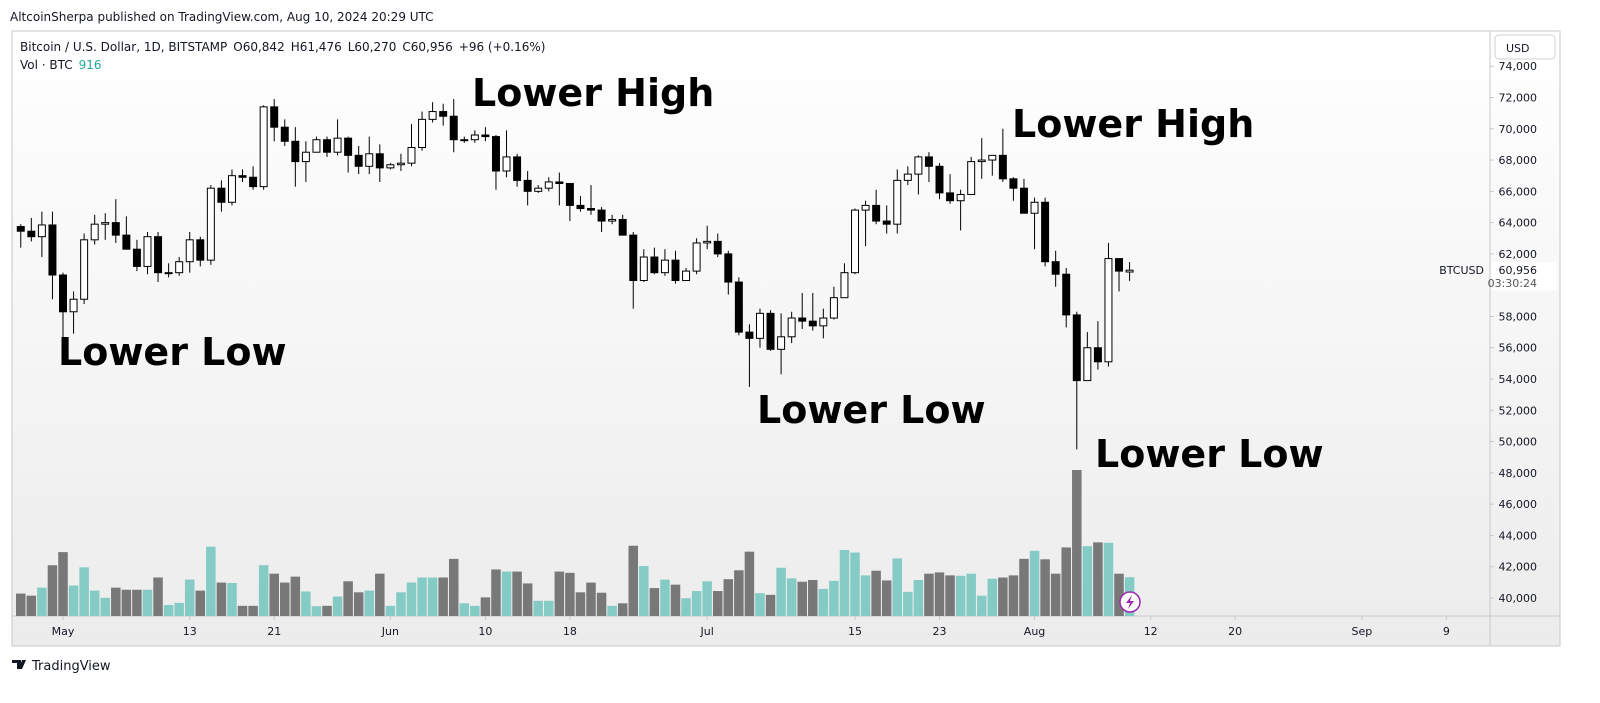 This screenshot has height=703, width=1600. What do you see at coordinates (1461, 270) in the screenshot?
I see `ticker-label: BTCUSD` at bounding box center [1461, 270].